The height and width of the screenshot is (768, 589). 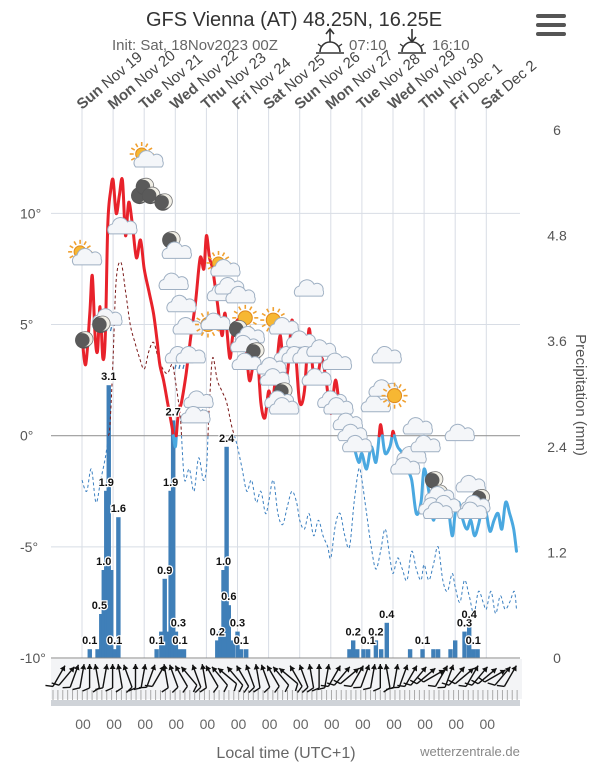 I want to click on precip-value-label: 1.9, so click(x=170, y=483).